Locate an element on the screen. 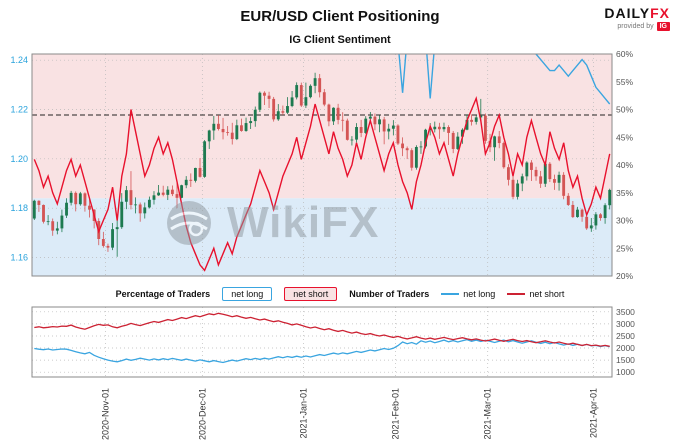 This screenshot has height=446, width=680. provided-by: provided by IG is located at coordinates (637, 26).